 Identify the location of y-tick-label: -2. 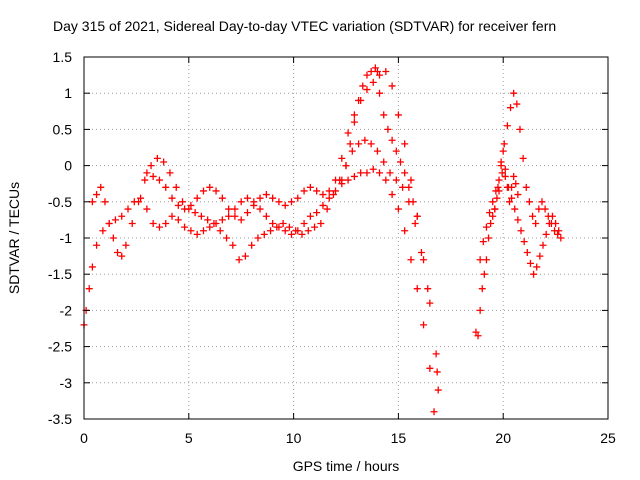
(66, 310).